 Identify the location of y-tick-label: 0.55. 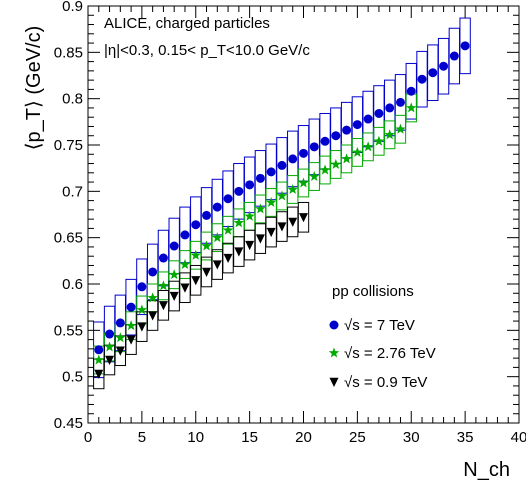
(68, 330).